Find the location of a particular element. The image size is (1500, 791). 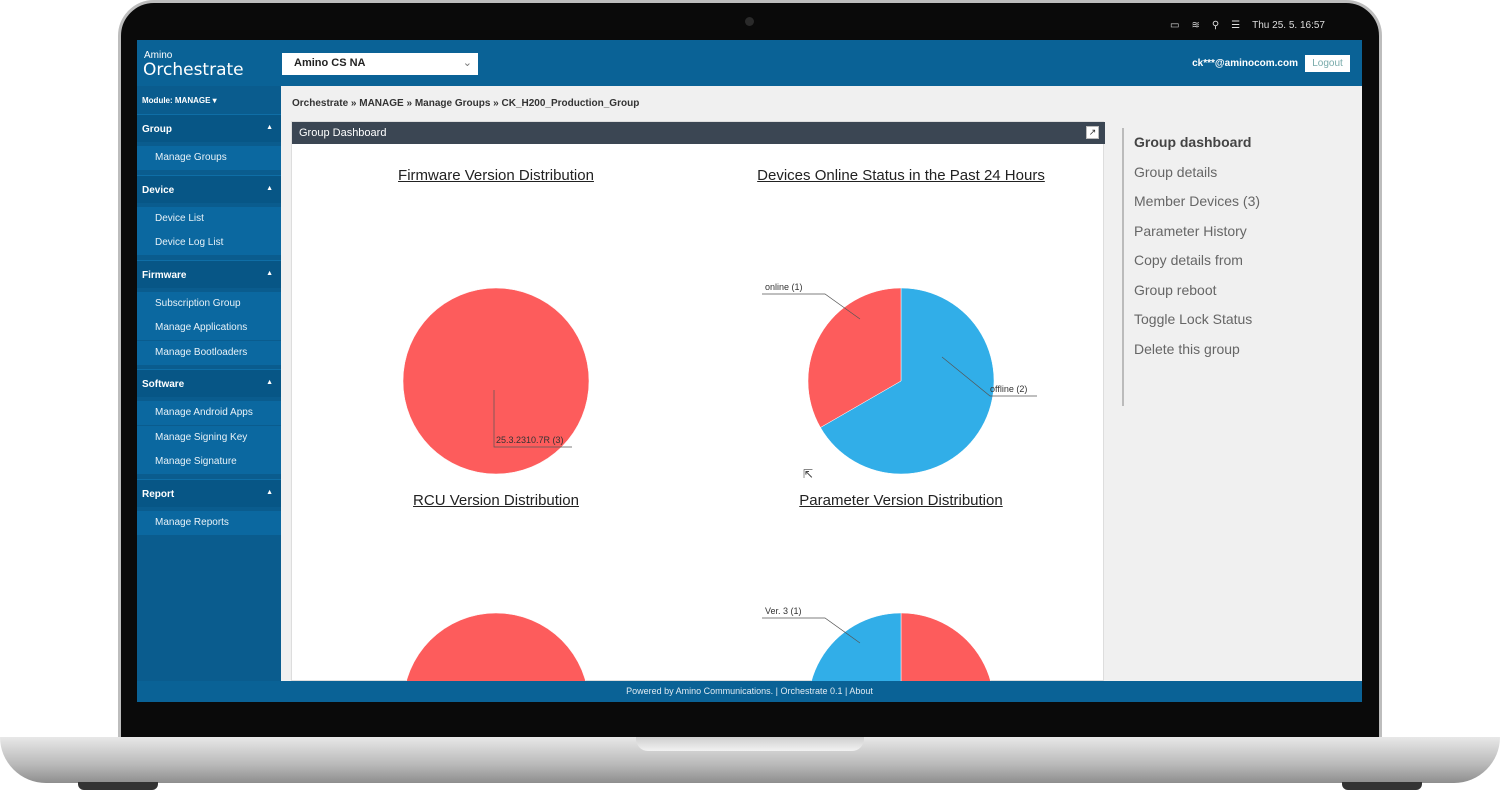

sidebar-item: Device List is located at coordinates (209, 218).